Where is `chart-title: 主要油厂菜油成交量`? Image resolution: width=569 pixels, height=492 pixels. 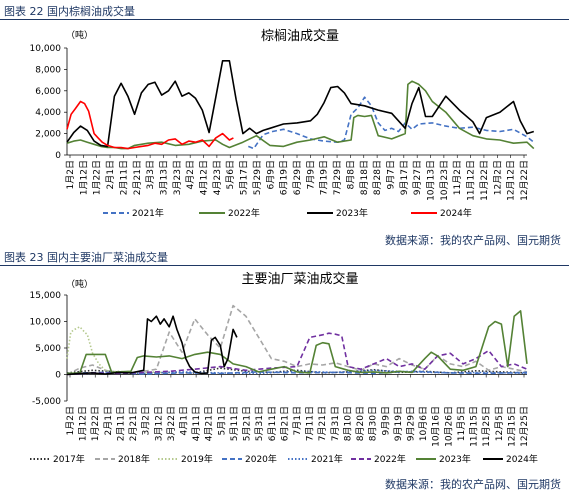
chart-title: 主要油厂菜油成交量 is located at coordinates (299, 279).